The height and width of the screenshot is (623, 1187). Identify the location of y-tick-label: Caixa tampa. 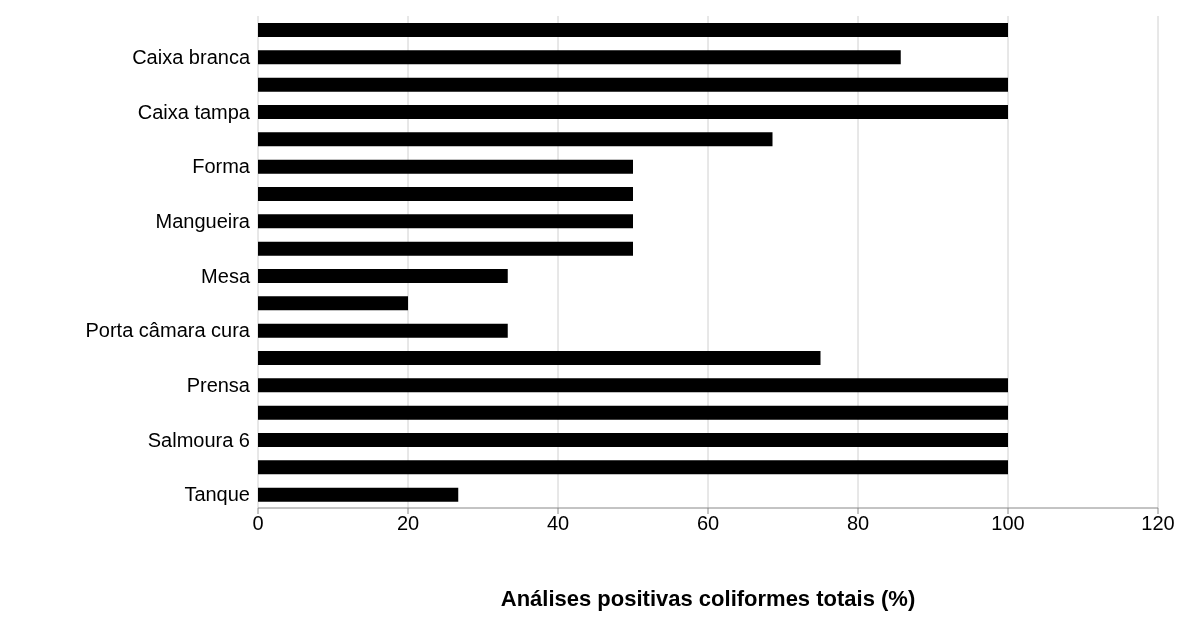
(194, 111).